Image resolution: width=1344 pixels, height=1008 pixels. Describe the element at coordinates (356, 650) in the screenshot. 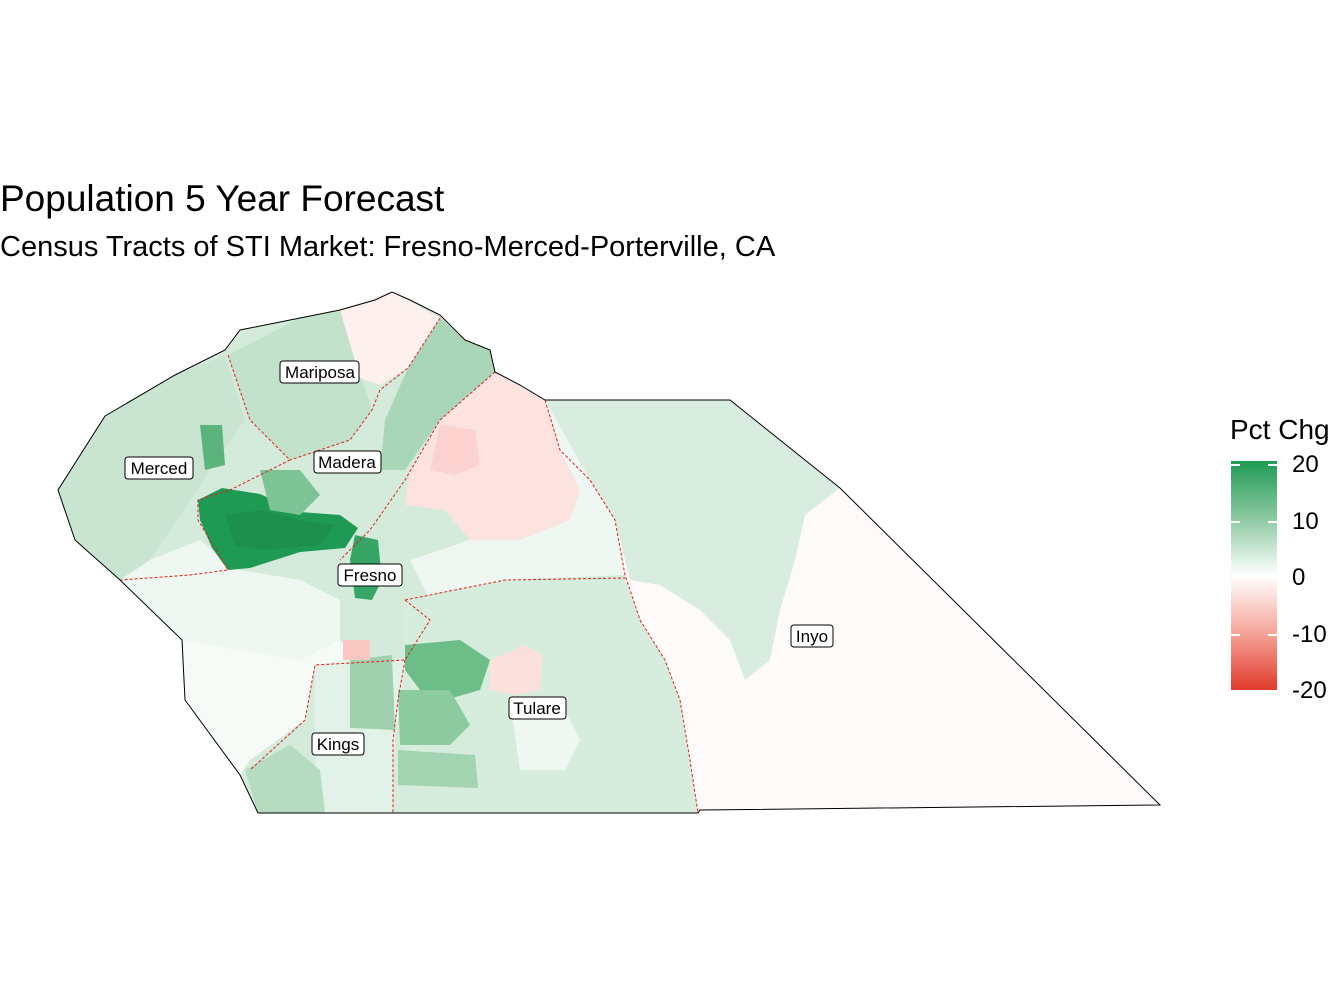

I see `hanford-pink-tract` at that location.